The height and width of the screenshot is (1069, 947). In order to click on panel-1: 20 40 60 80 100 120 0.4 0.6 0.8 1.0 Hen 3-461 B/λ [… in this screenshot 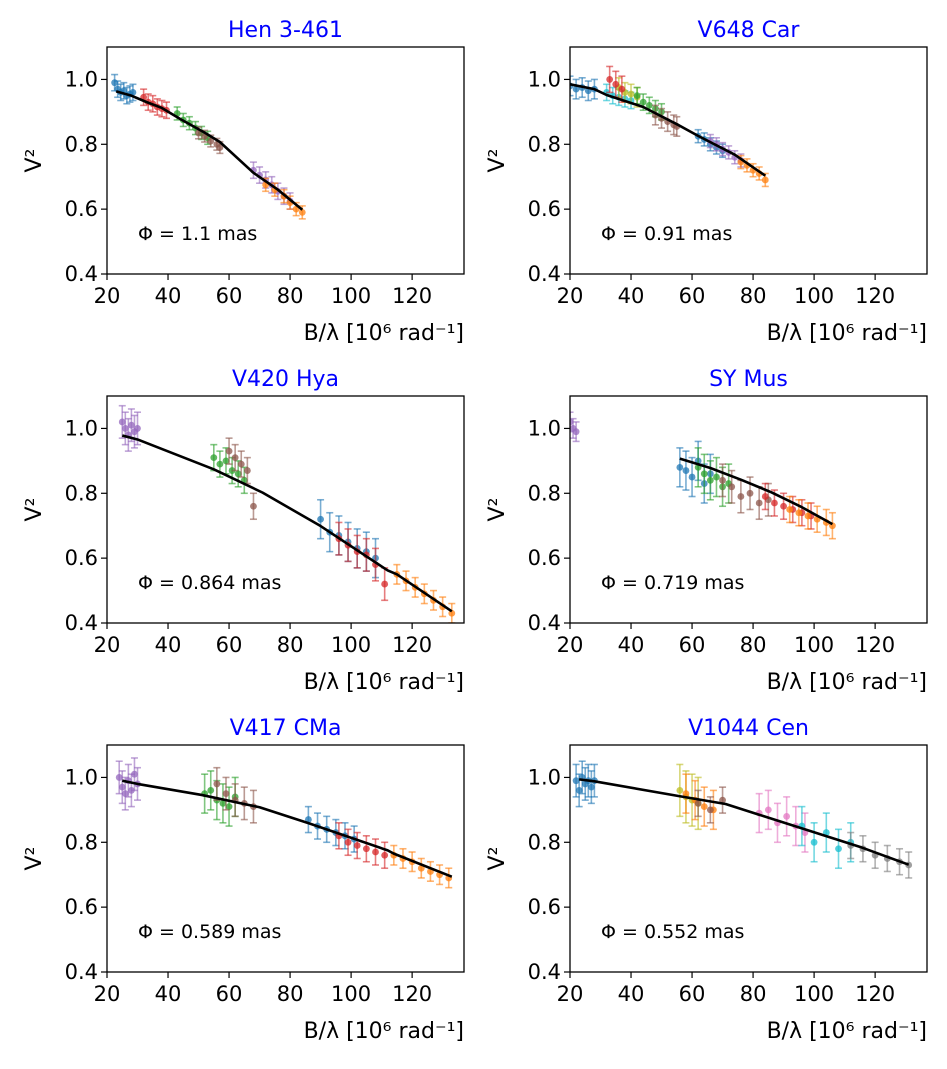, I will do `click(243, 182)`.